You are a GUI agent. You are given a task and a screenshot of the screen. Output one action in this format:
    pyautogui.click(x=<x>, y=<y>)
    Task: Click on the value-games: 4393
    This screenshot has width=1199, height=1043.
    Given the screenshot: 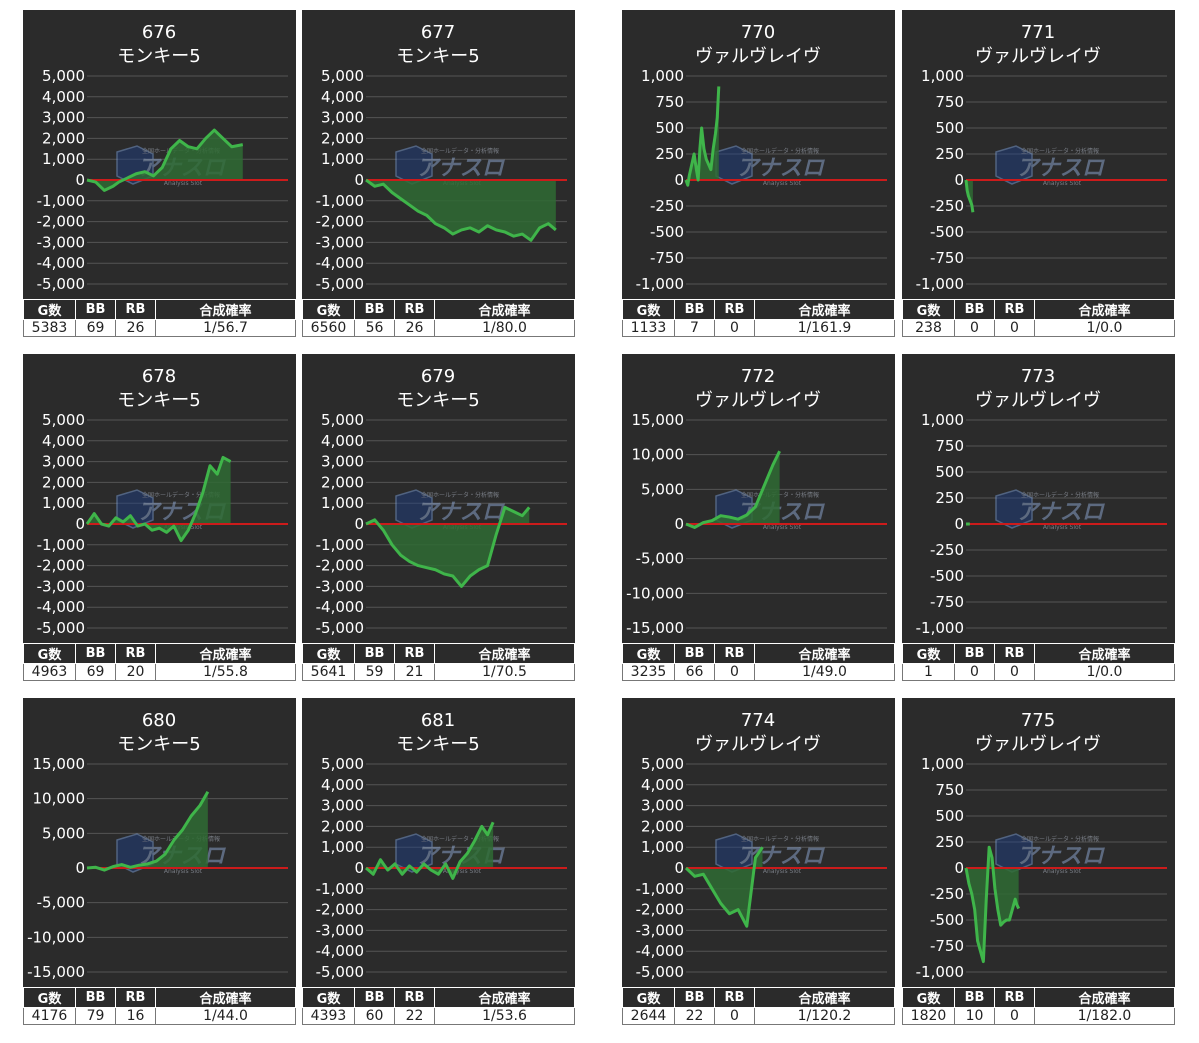 What is the action you would take?
    pyautogui.click(x=328, y=1016)
    